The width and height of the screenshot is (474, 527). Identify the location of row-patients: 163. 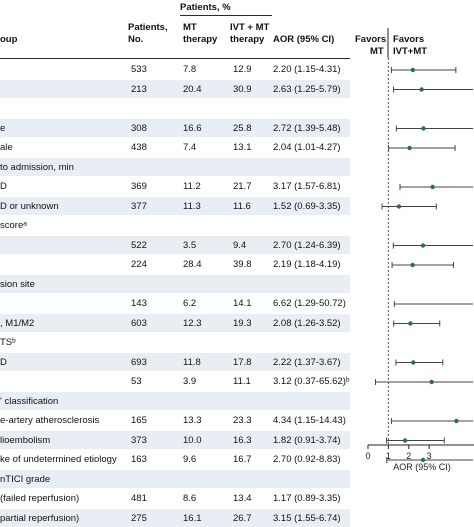
(139, 459).